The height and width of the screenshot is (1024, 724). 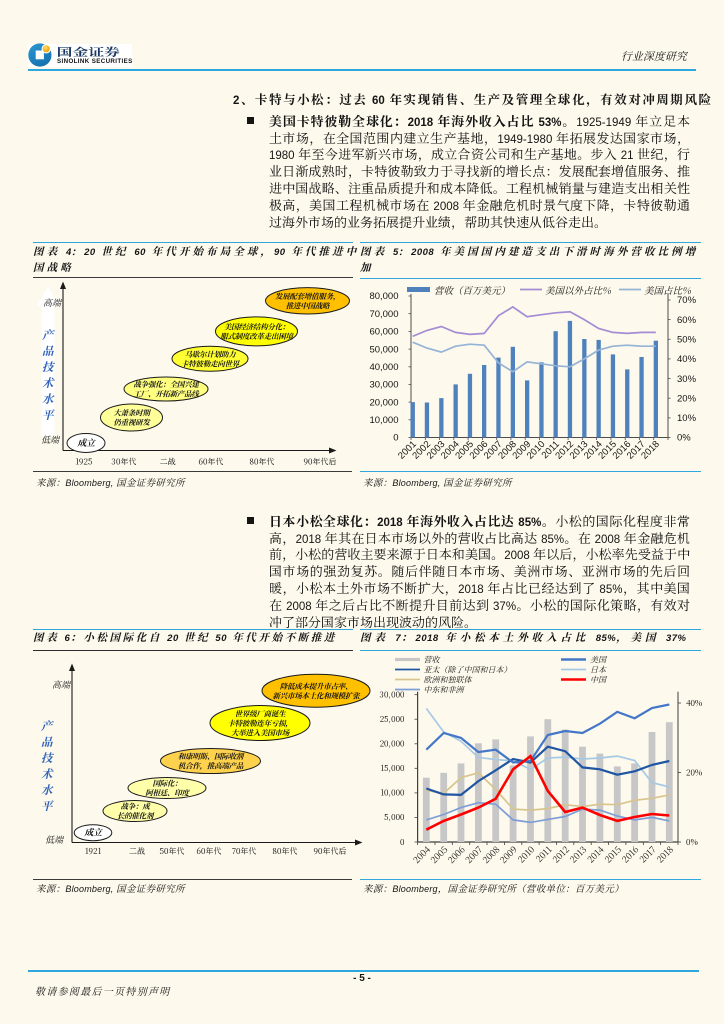 I want to click on svg-text: 1925, so click(x=83, y=462).